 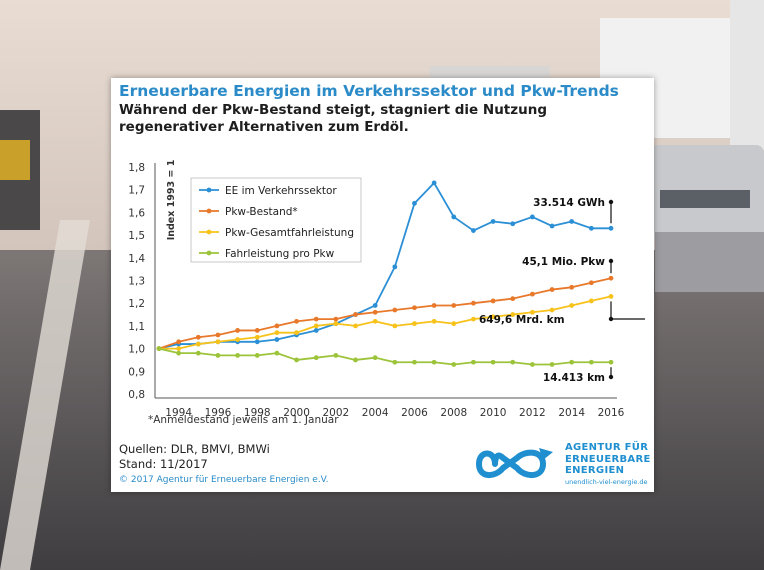 I want to click on x-tick-label: 2014, so click(x=571, y=412).